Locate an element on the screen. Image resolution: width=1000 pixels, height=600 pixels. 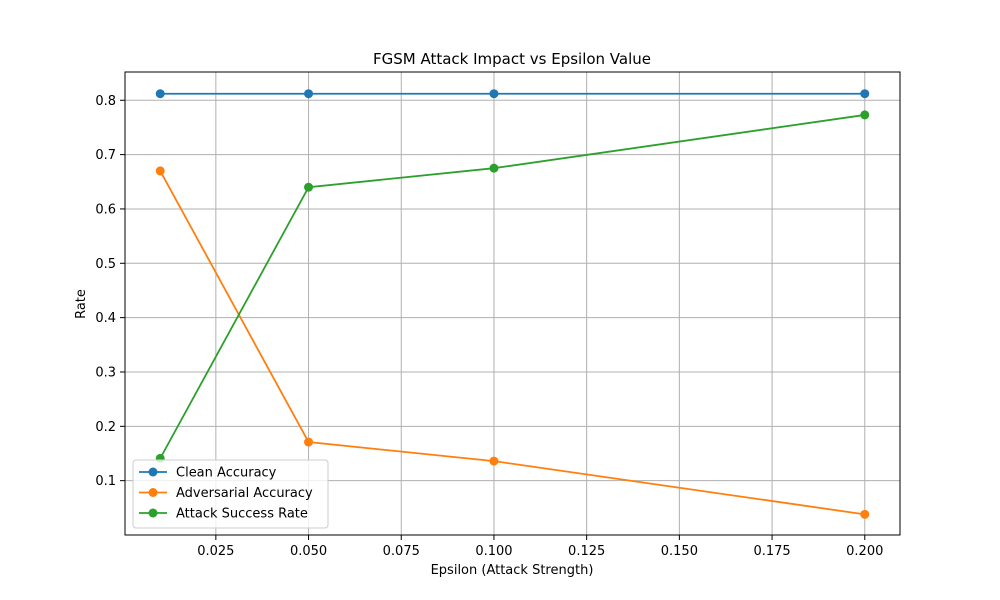
x-axis-label: Epsilon (Attack Strength) is located at coordinates (512, 570).